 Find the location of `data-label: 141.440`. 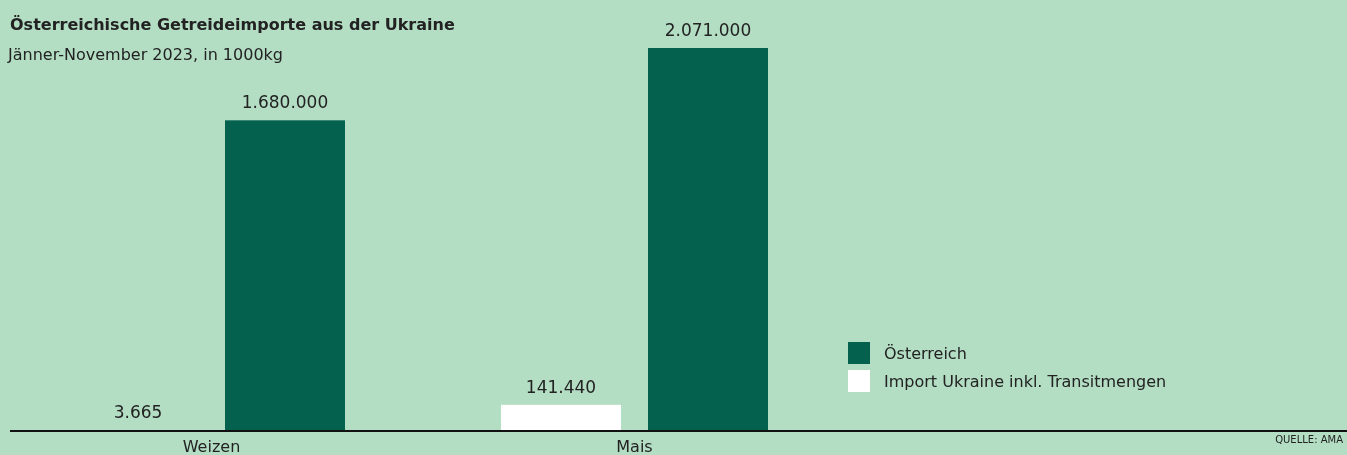

data-label: 141.440 is located at coordinates (561, 386).